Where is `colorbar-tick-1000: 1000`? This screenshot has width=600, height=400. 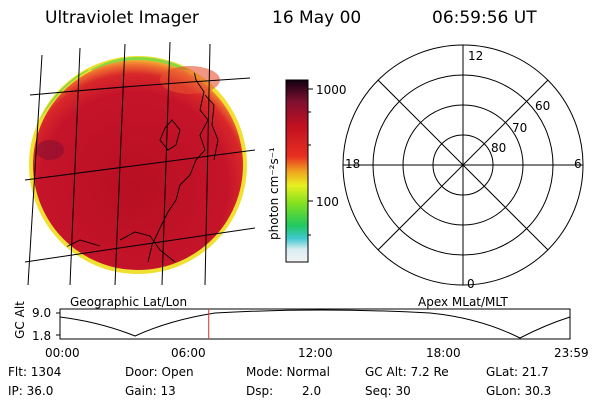
colorbar-tick-1000: 1000 is located at coordinates (331, 90).